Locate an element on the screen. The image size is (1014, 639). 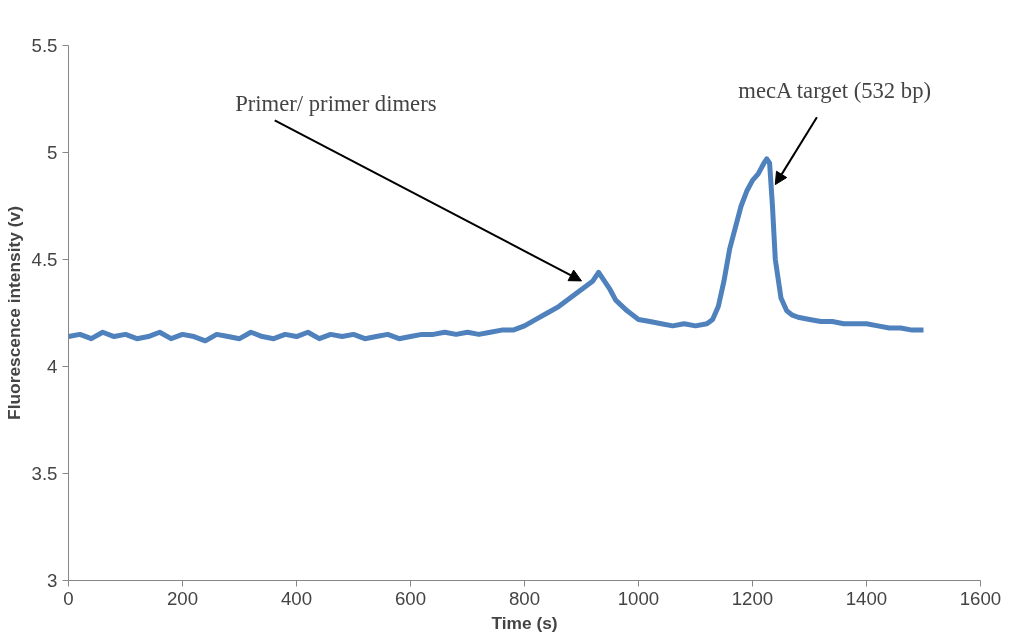
annotation: mecA target (532 bp) is located at coordinates (835, 90).